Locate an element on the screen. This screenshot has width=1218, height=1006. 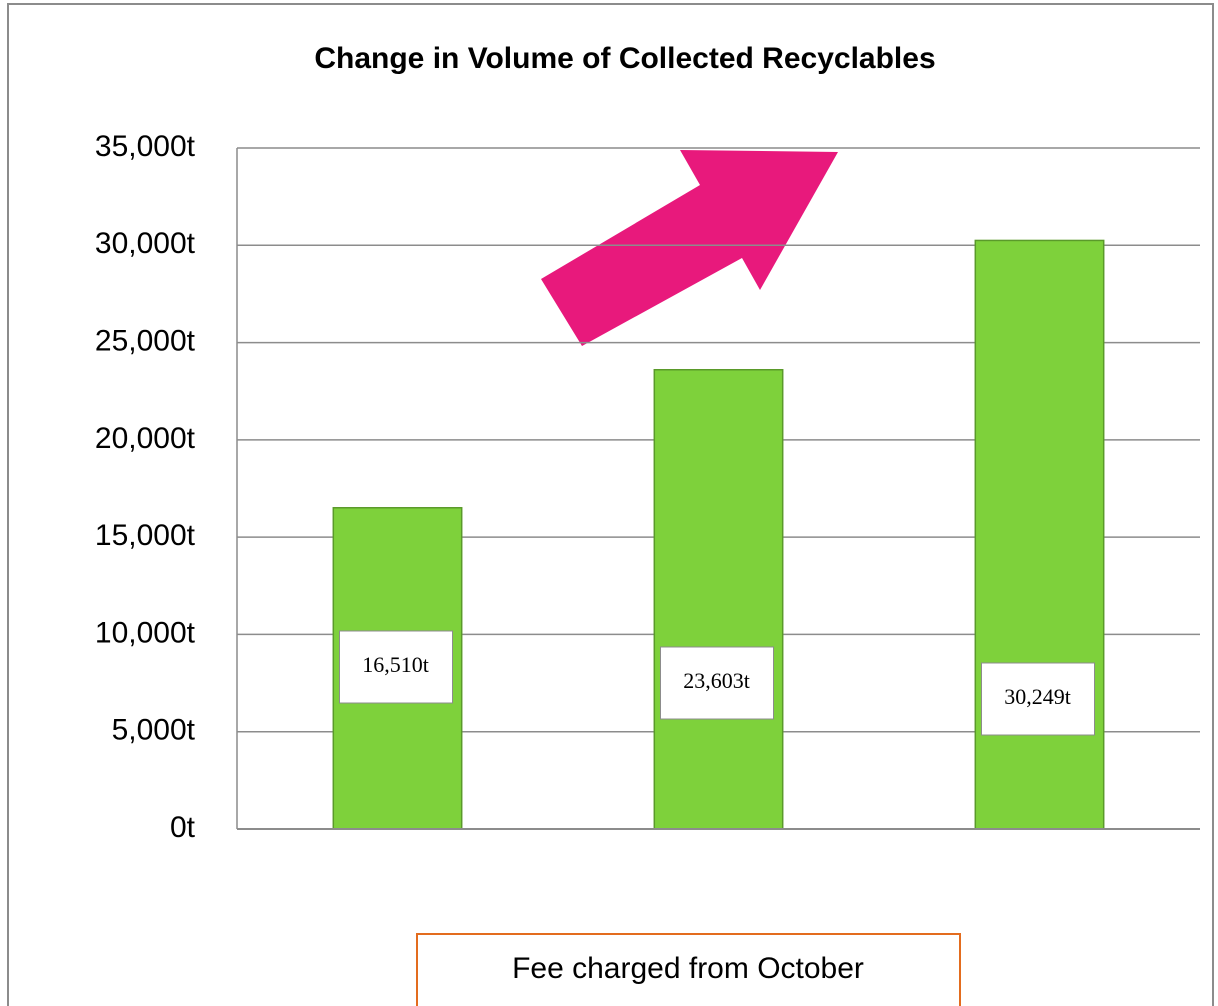
y-tick-label: 5,000t is located at coordinates (154, 730).